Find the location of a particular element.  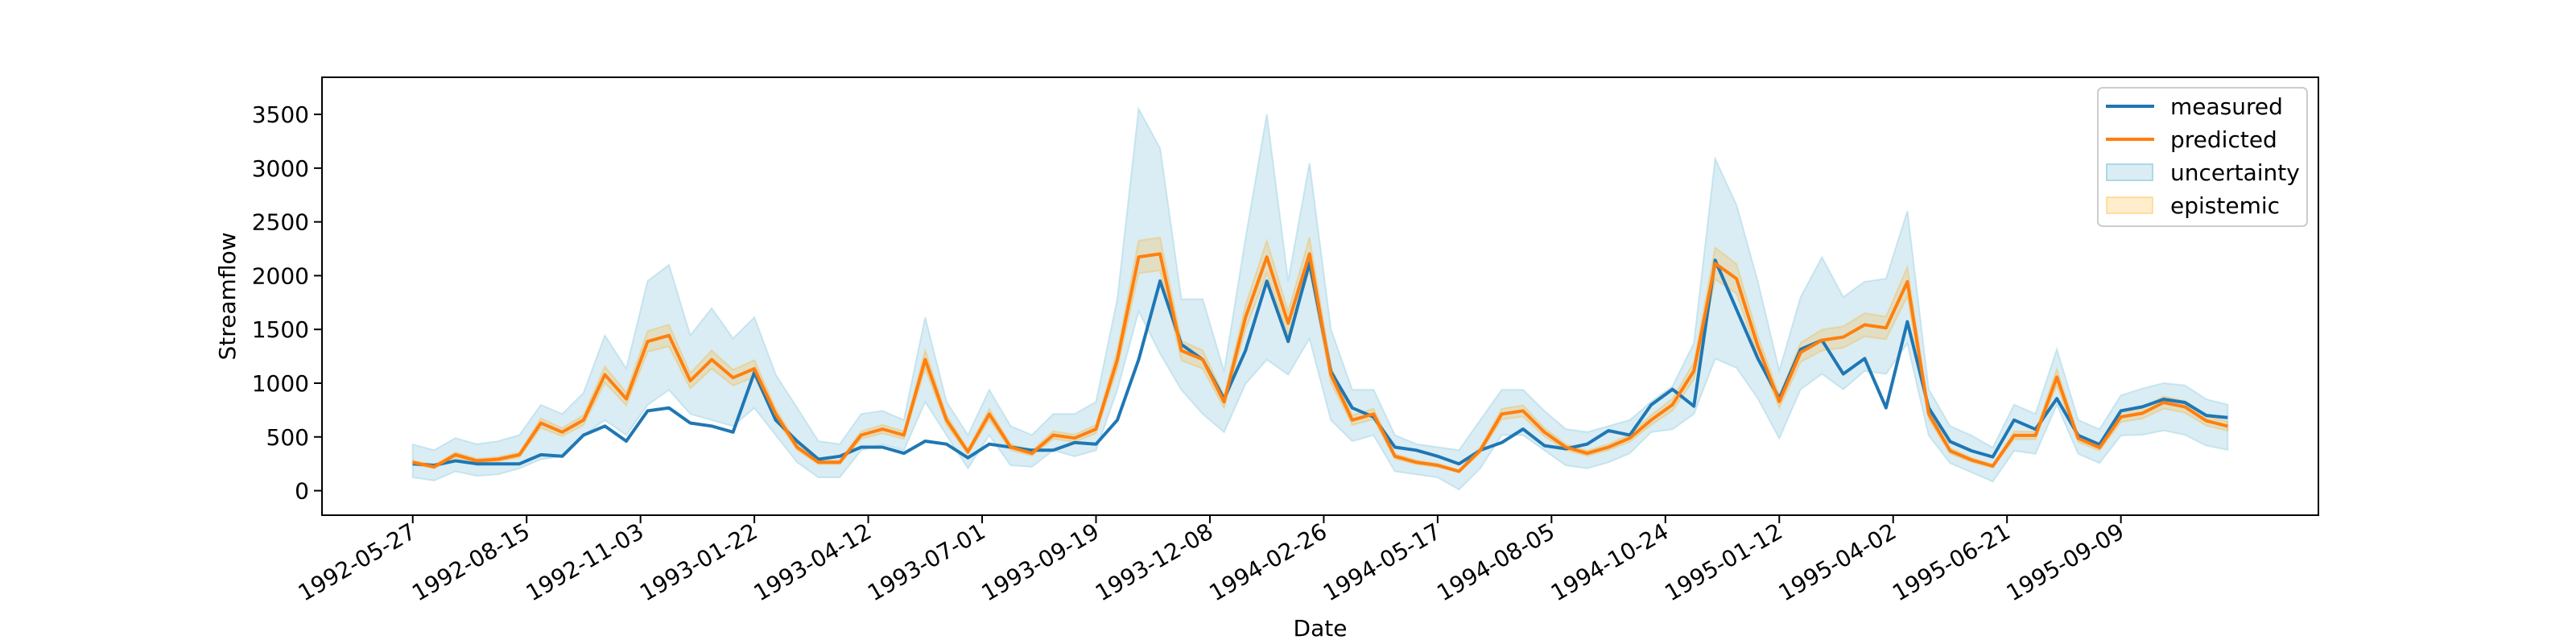

legend-epistemic-swatch is located at coordinates (2129, 205).